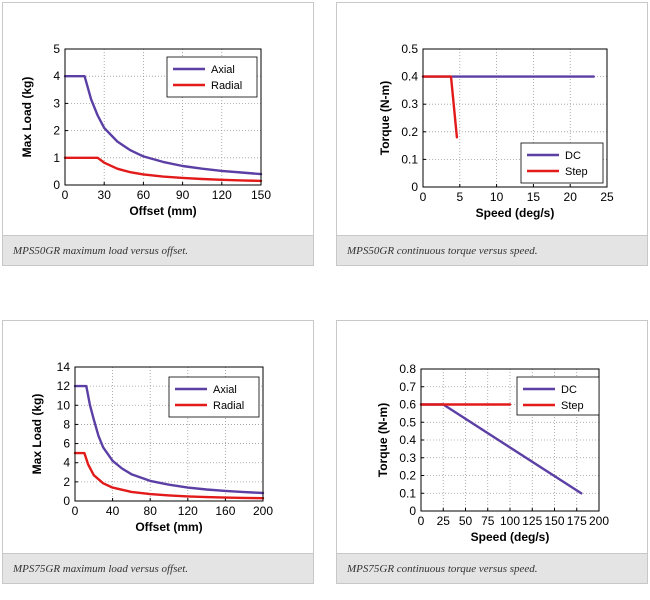 The height and width of the screenshot is (600, 650). What do you see at coordinates (225, 511) in the screenshot?
I see `x-tick-label: 160` at bounding box center [225, 511].